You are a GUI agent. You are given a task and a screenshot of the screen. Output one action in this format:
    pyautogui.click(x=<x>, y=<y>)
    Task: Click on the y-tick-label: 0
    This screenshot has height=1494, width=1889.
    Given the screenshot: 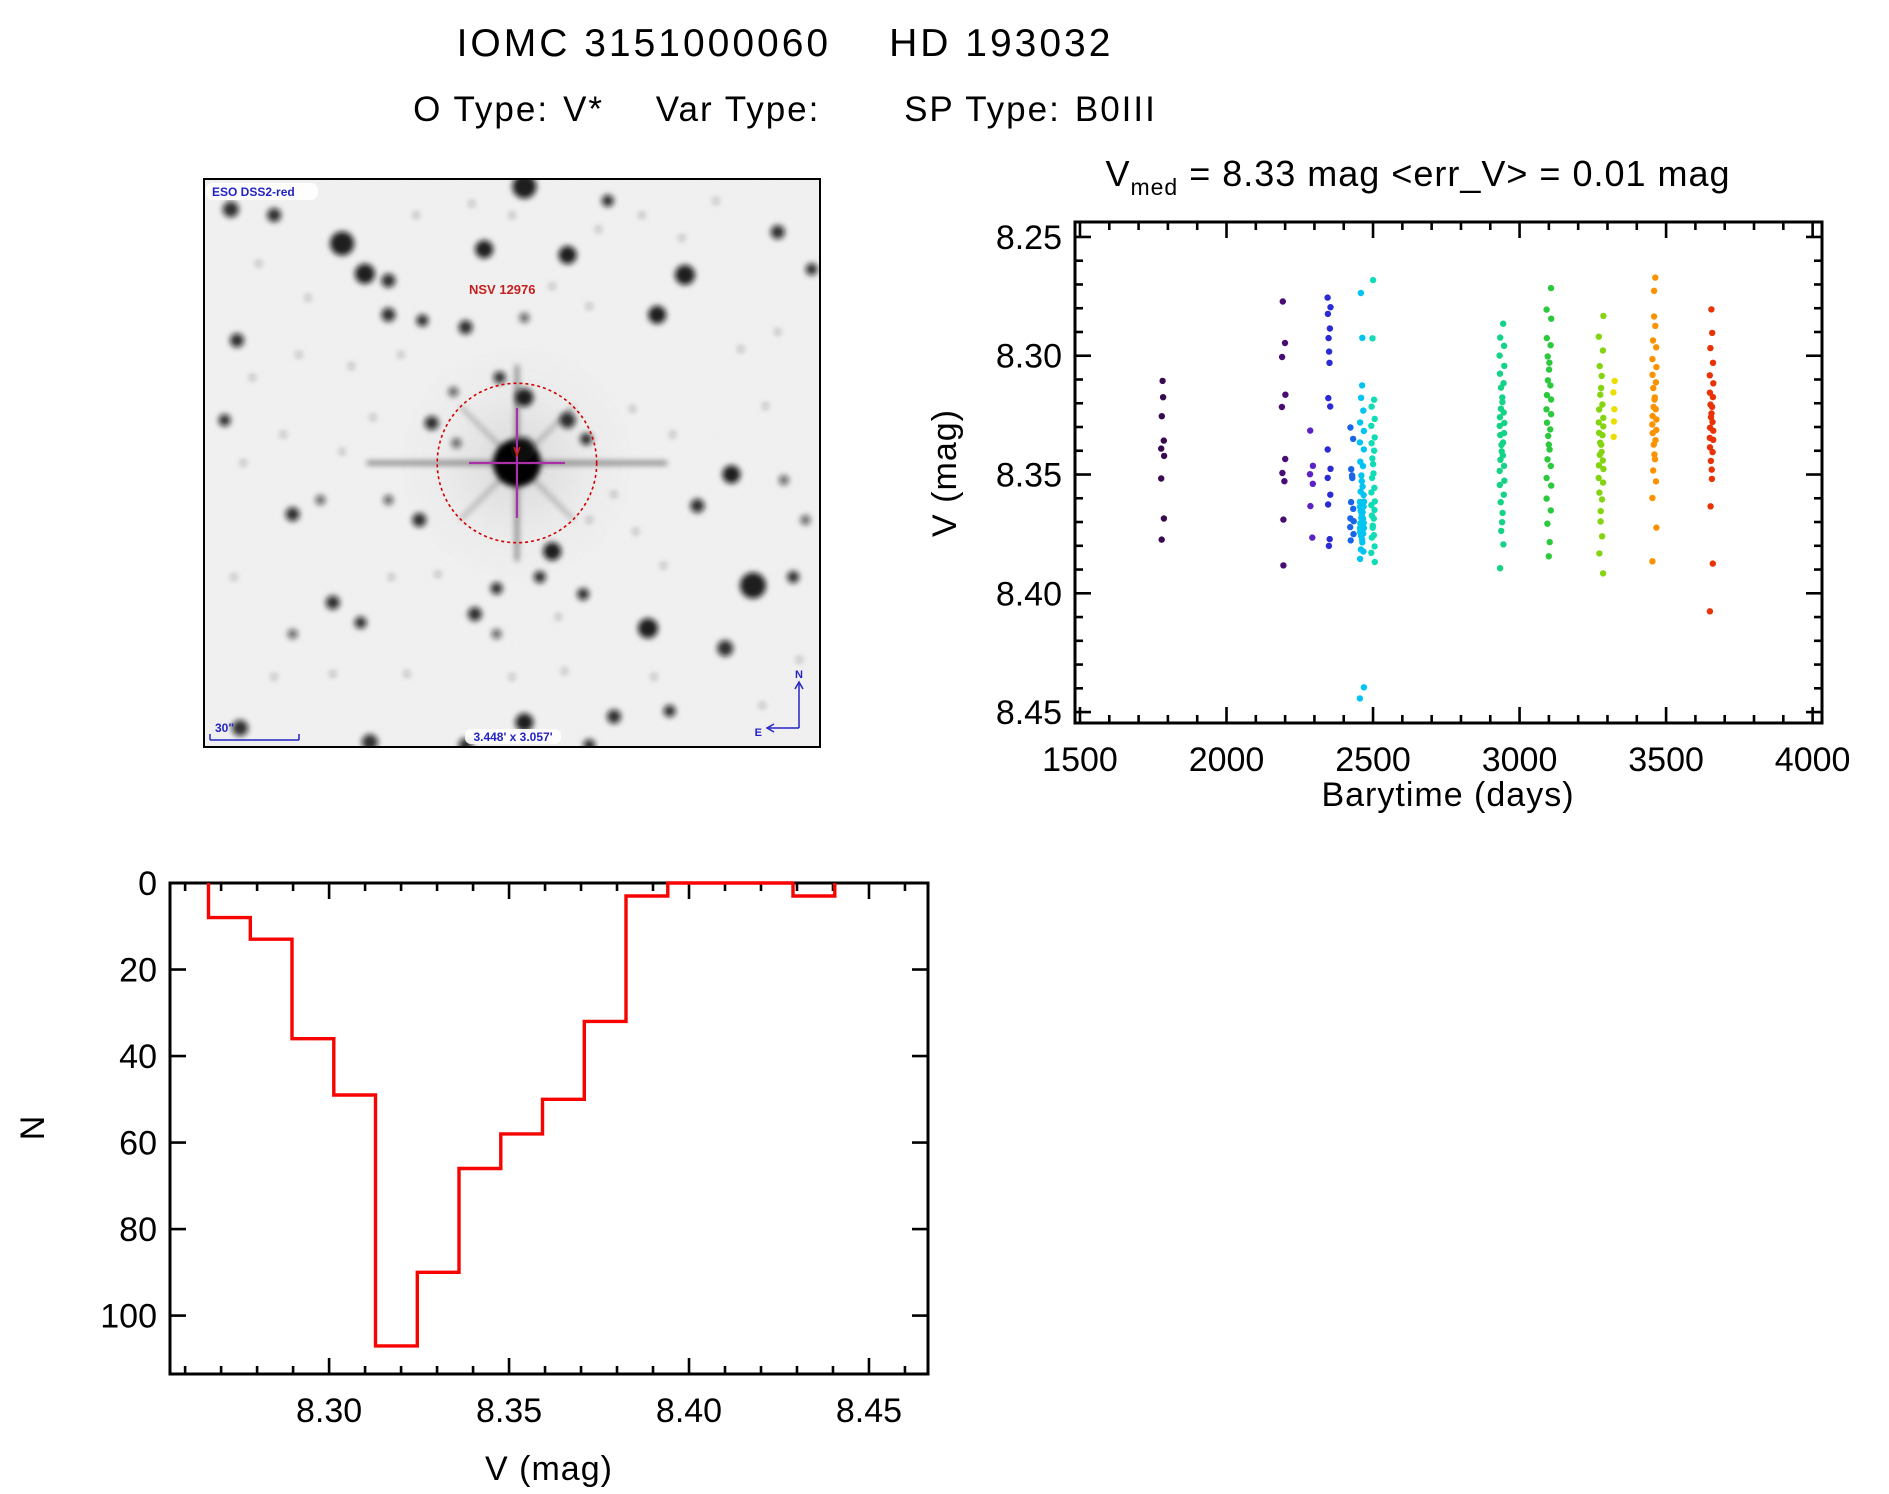 What is the action you would take?
    pyautogui.click(x=147, y=884)
    